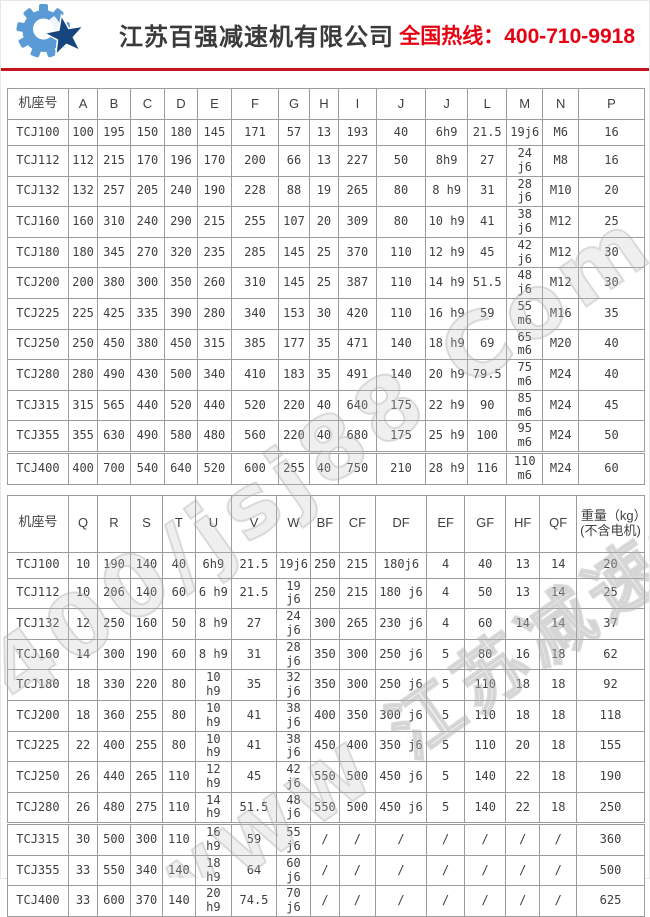 The width and height of the screenshot is (650, 917). Describe the element at coordinates (401, 685) in the screenshot. I see `value-cell: 250 j6` at that location.